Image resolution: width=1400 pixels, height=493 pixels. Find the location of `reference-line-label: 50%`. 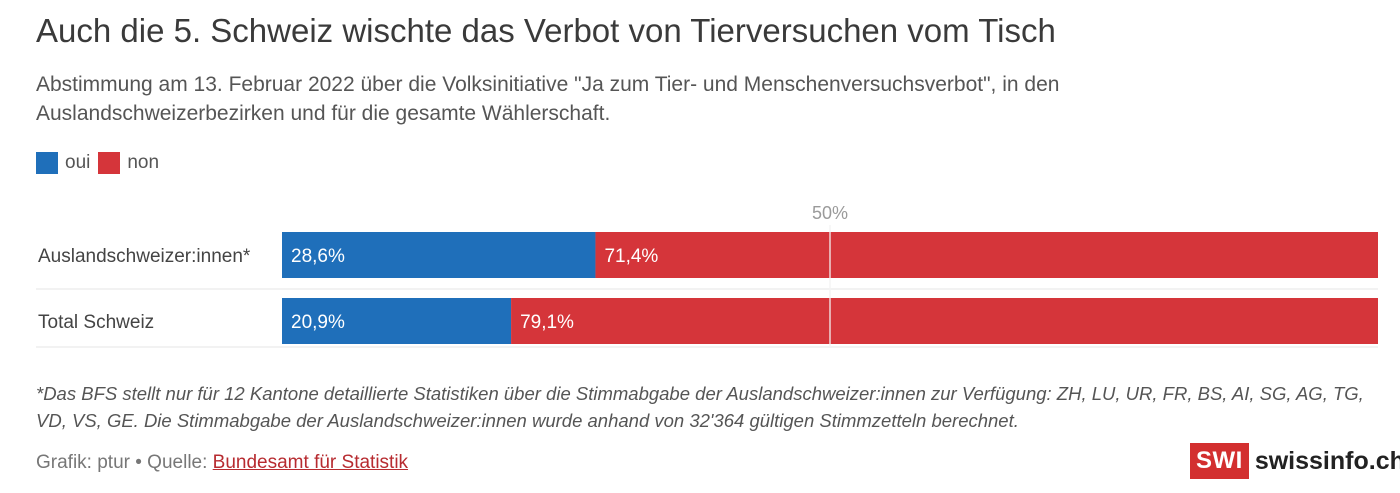

reference-line-label: 50% is located at coordinates (830, 213).